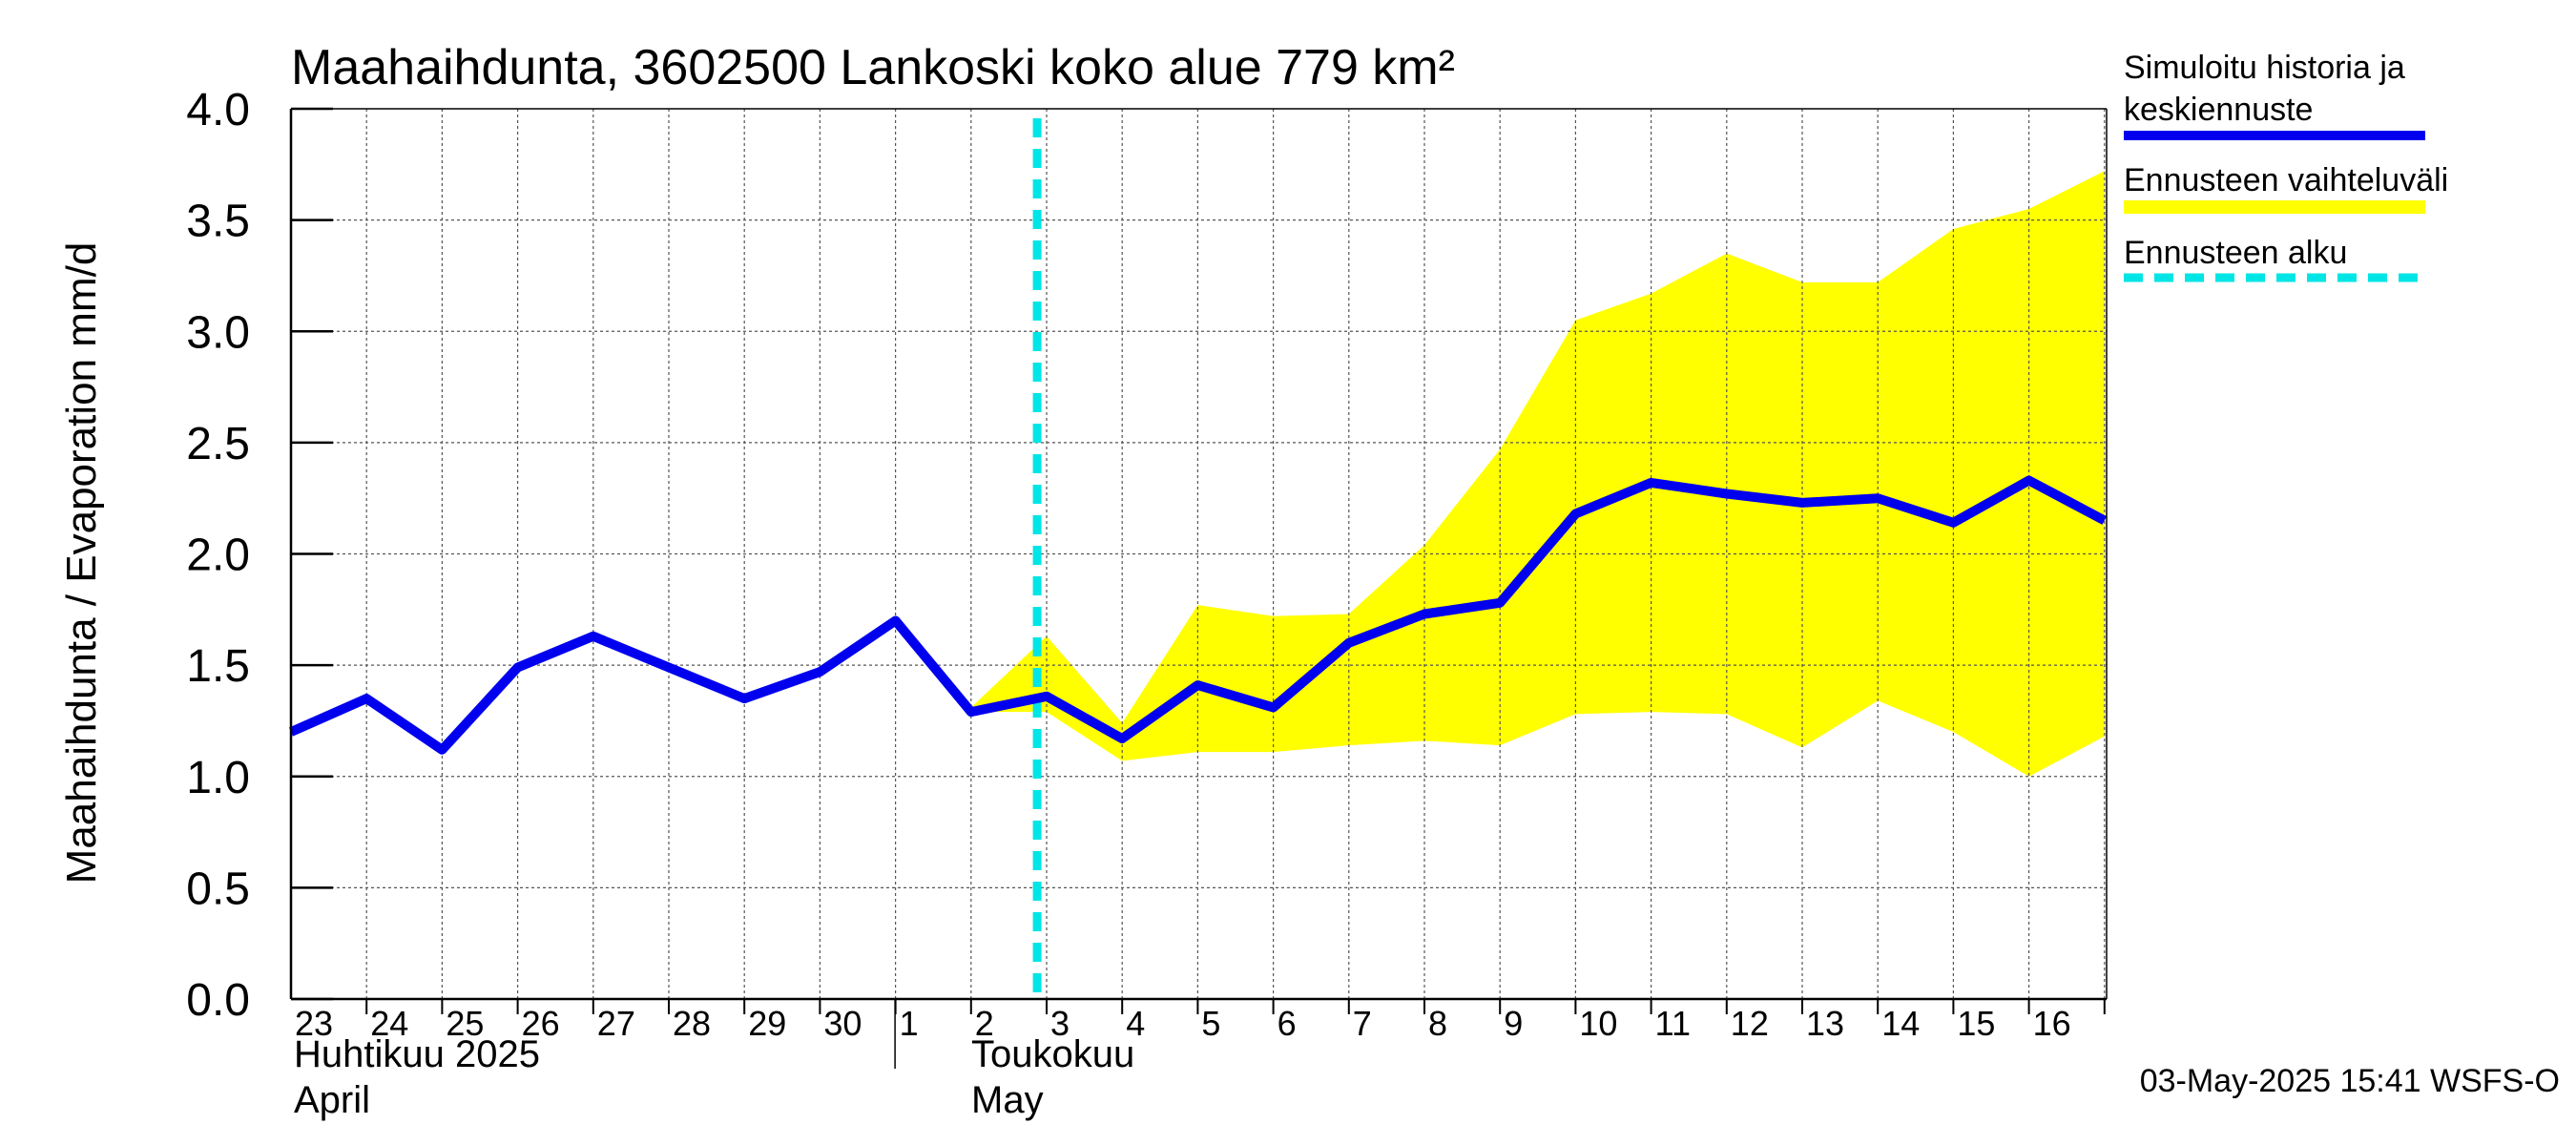 The width and height of the screenshot is (2576, 1145). I want to click on x-tick-label: 29, so click(767, 1023).